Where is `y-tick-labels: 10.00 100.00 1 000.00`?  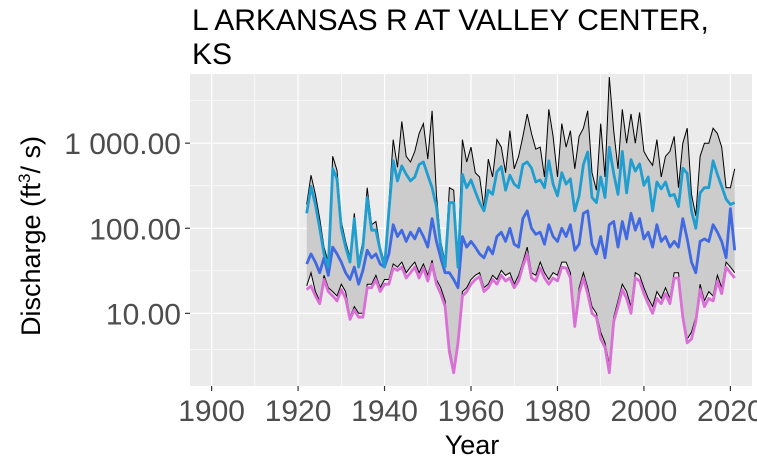 y-tick-labels: 10.00 100.00 1 000.00 is located at coordinates (122, 229).